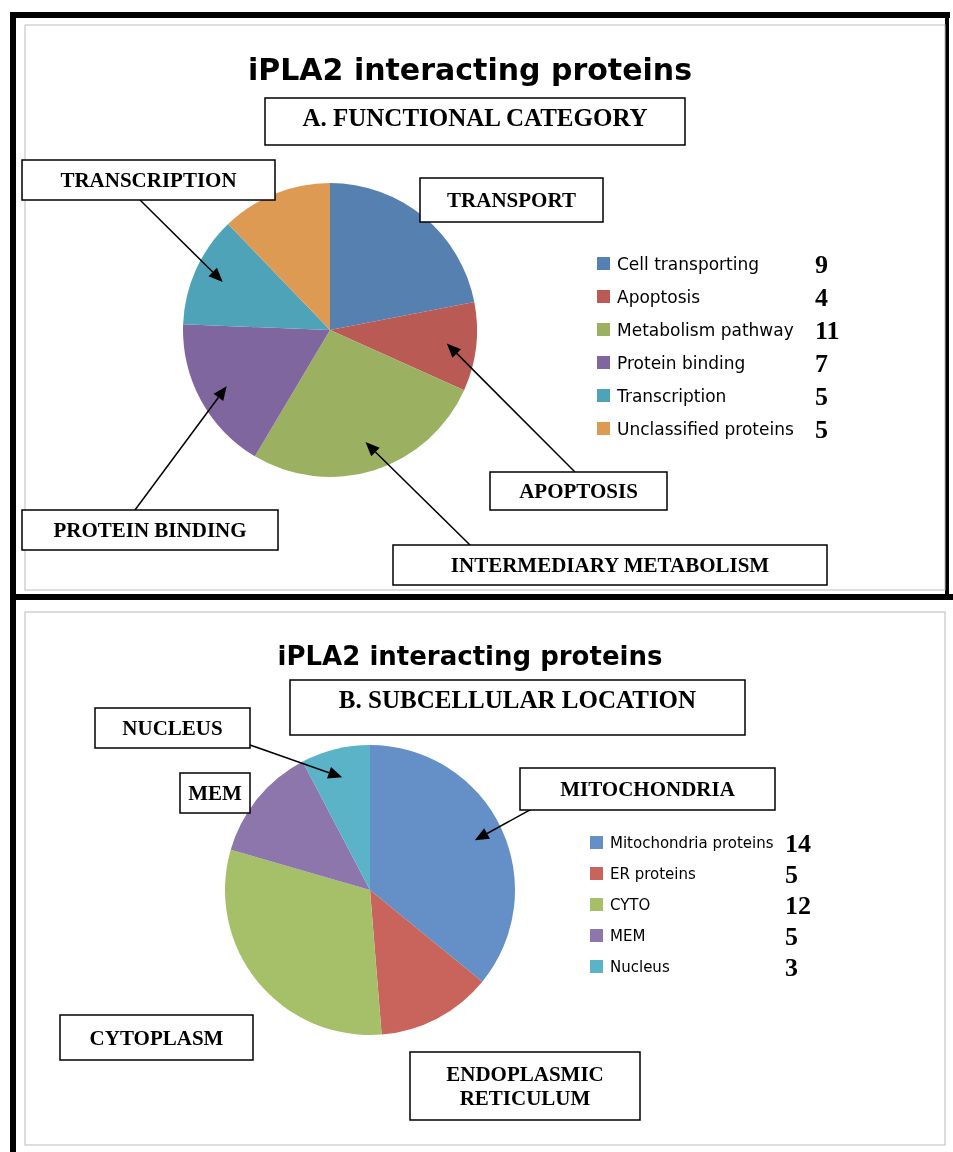 Image resolution: width=953 pixels, height=1152 pixels. What do you see at coordinates (517, 699) in the screenshot?
I see `chart-subtitle: B. SUBCELLULAR LOCATION` at bounding box center [517, 699].